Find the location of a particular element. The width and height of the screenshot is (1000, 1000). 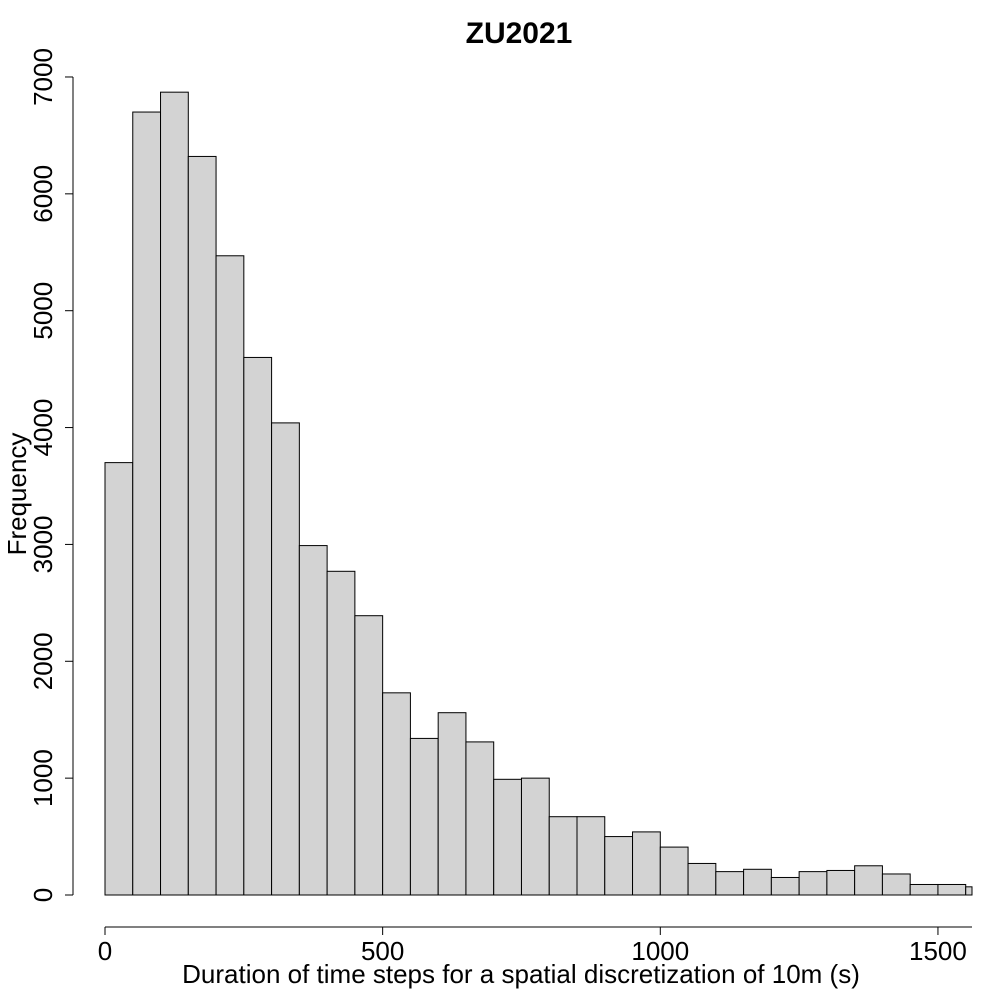

y-tick-label: 6000 is located at coordinates (43, 194).